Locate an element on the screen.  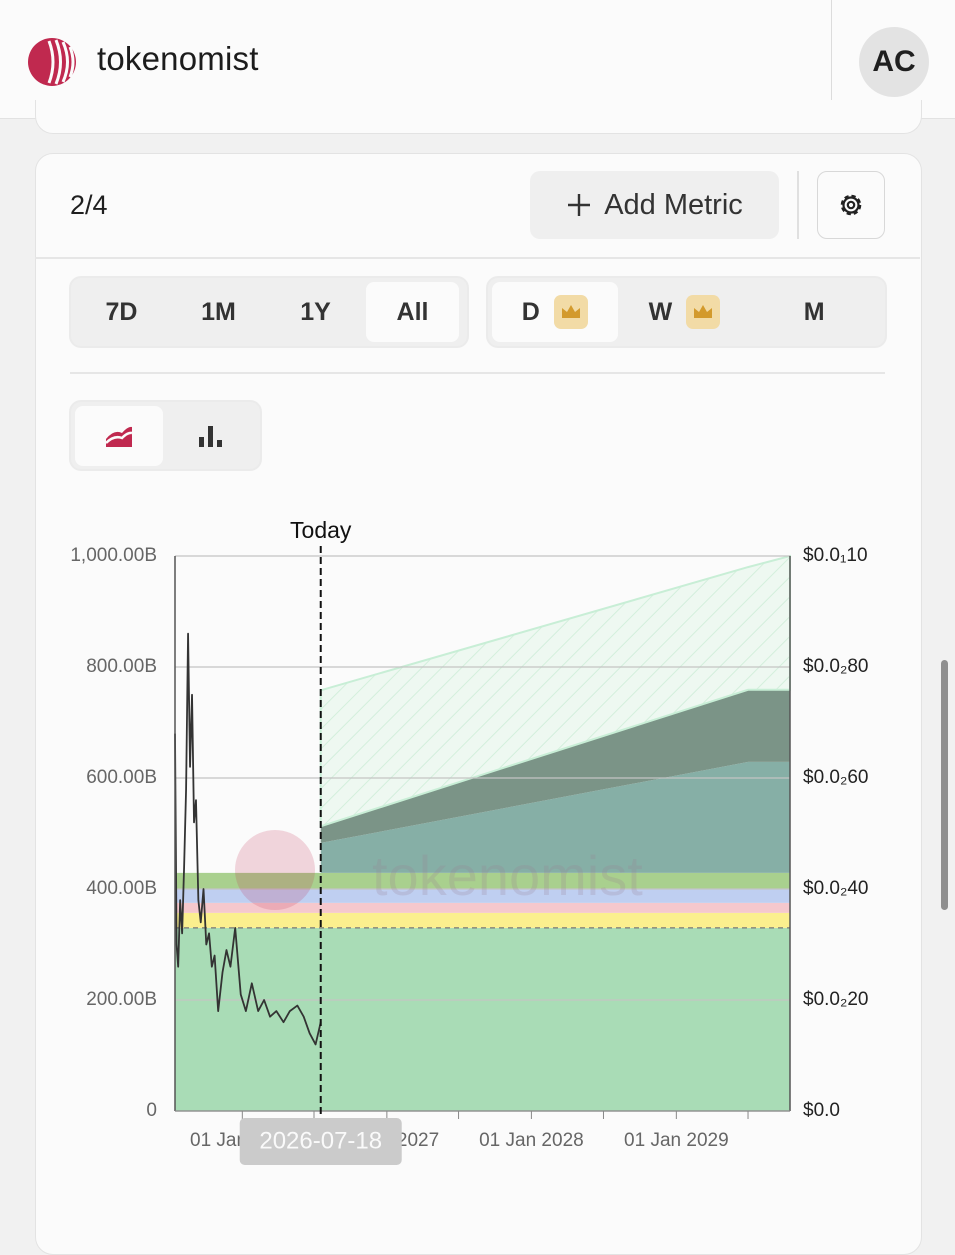
bar-chart-button is located at coordinates (211, 436).